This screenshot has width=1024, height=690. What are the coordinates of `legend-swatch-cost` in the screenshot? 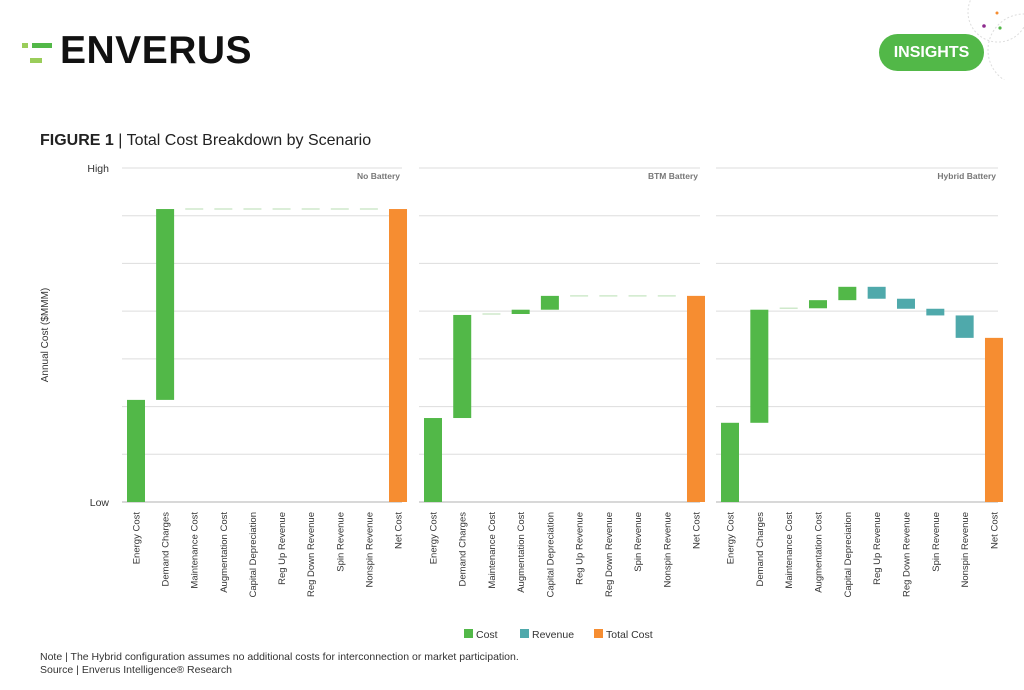 It's located at (468, 633).